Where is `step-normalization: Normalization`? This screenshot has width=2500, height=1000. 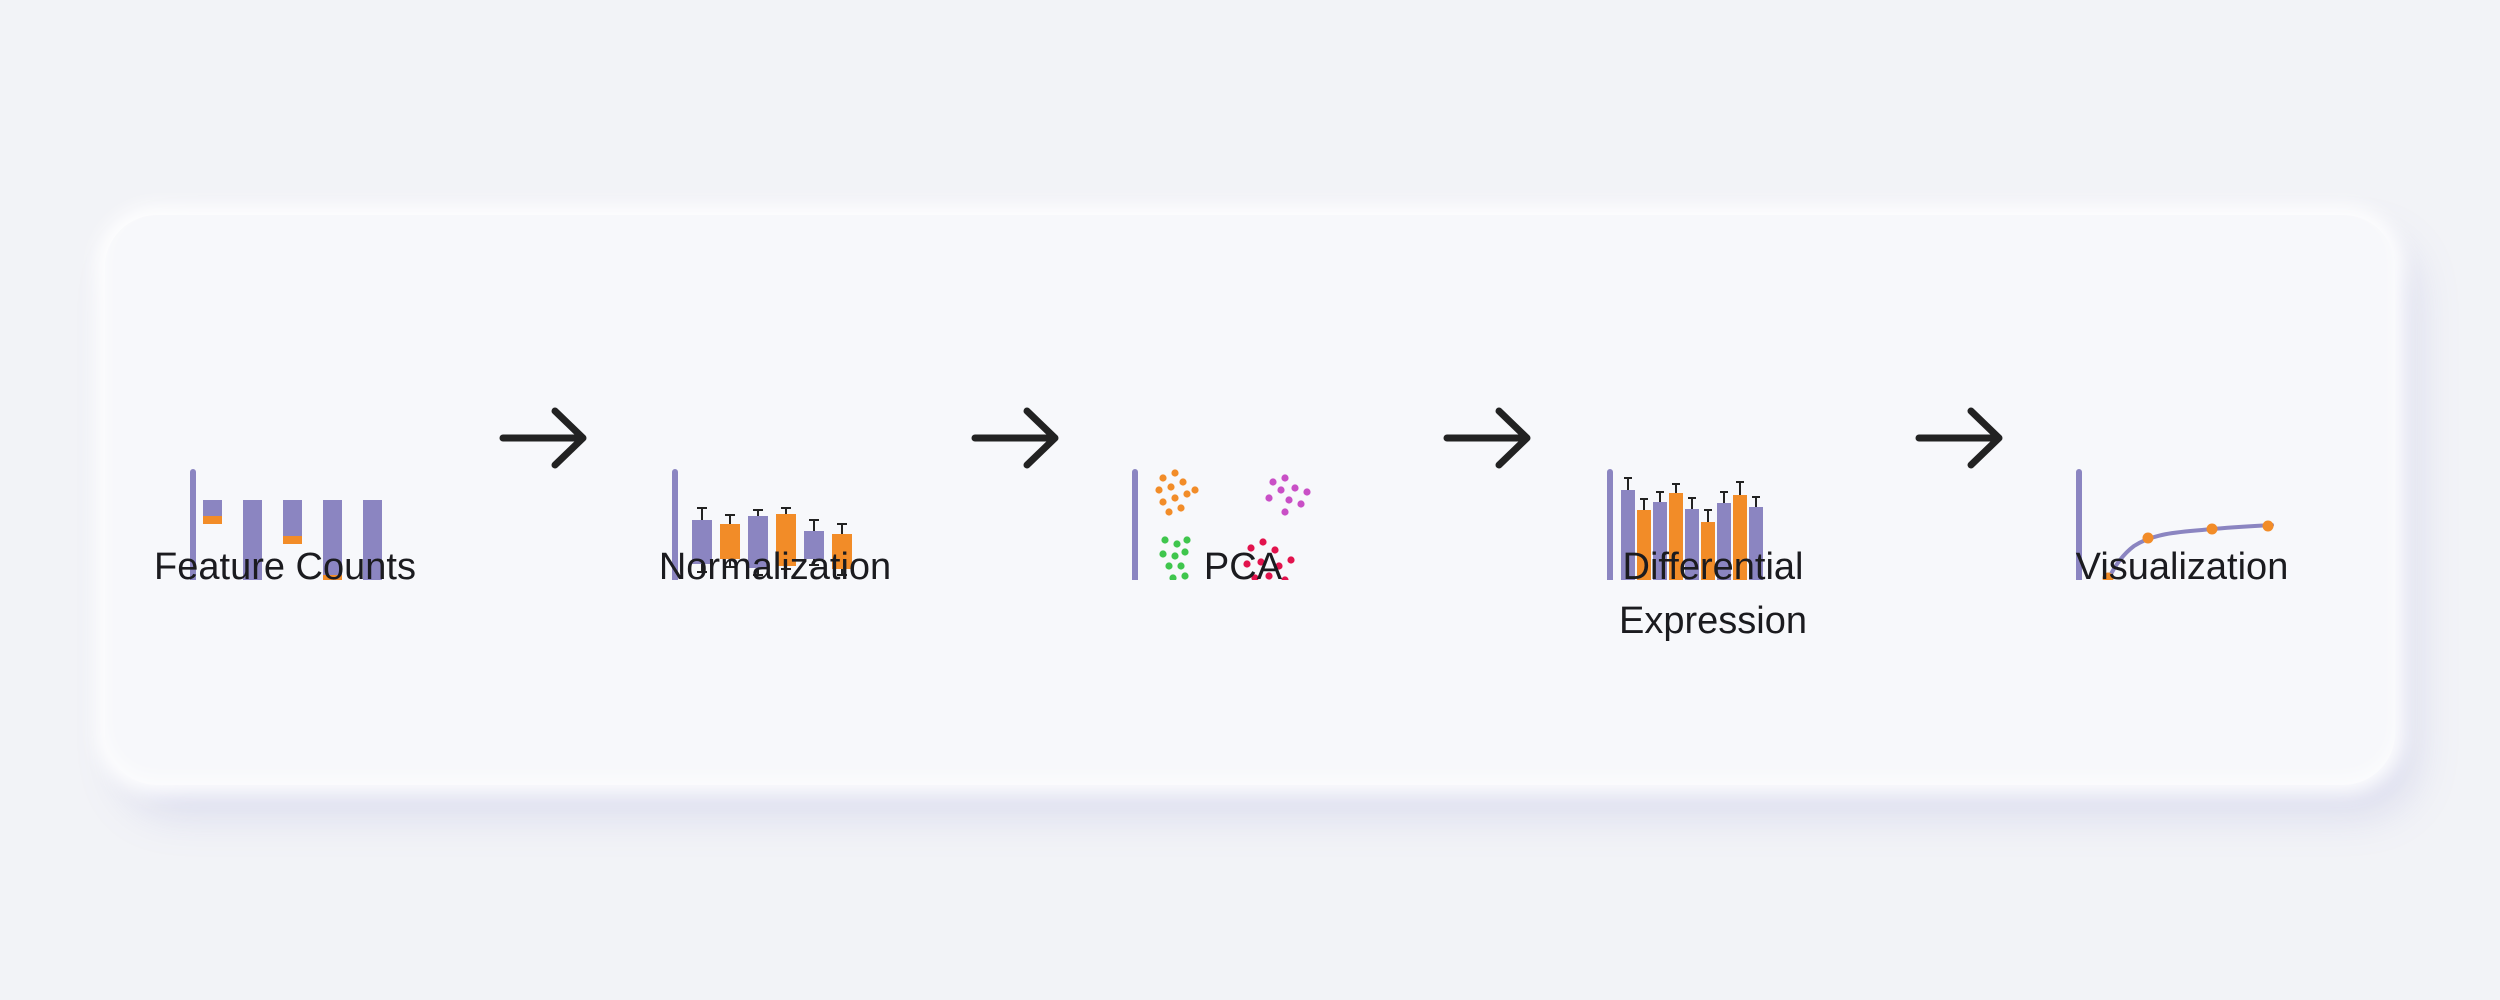 step-normalization: Normalization is located at coordinates (775, 515).